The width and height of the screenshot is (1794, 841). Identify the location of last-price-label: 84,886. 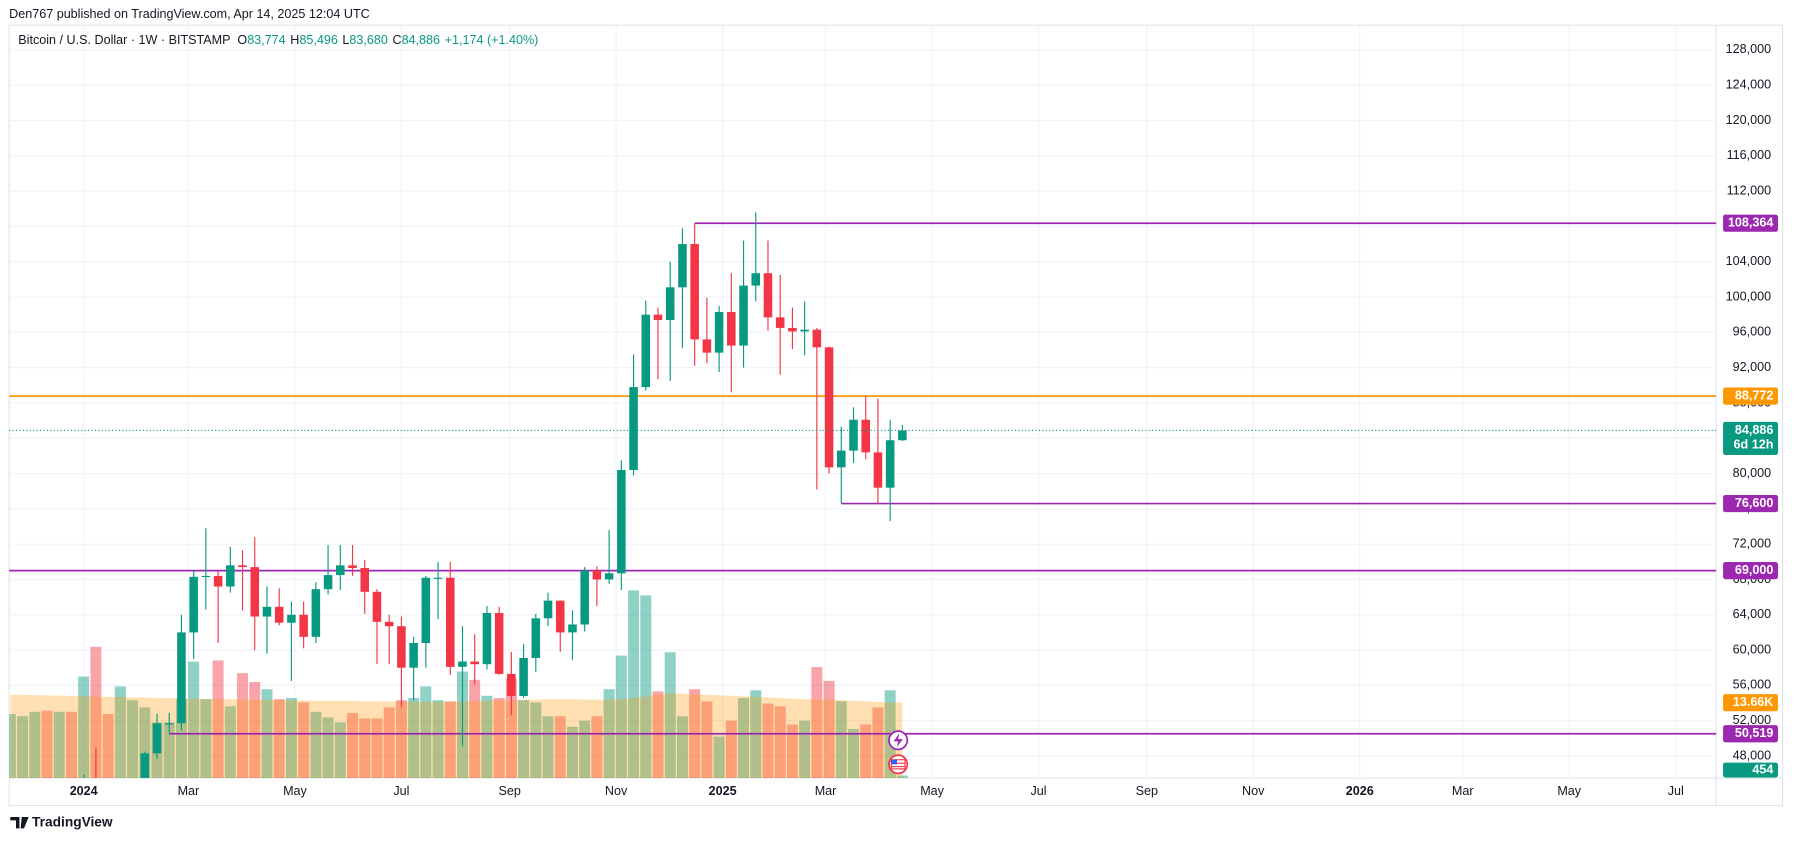
(1754, 430).